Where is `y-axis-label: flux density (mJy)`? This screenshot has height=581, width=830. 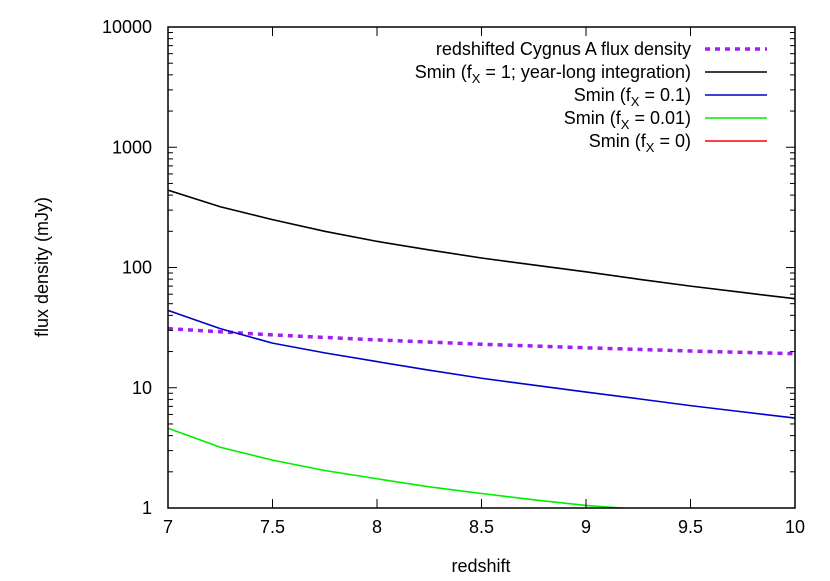
y-axis-label: flux density (mJy) is located at coordinates (42, 267).